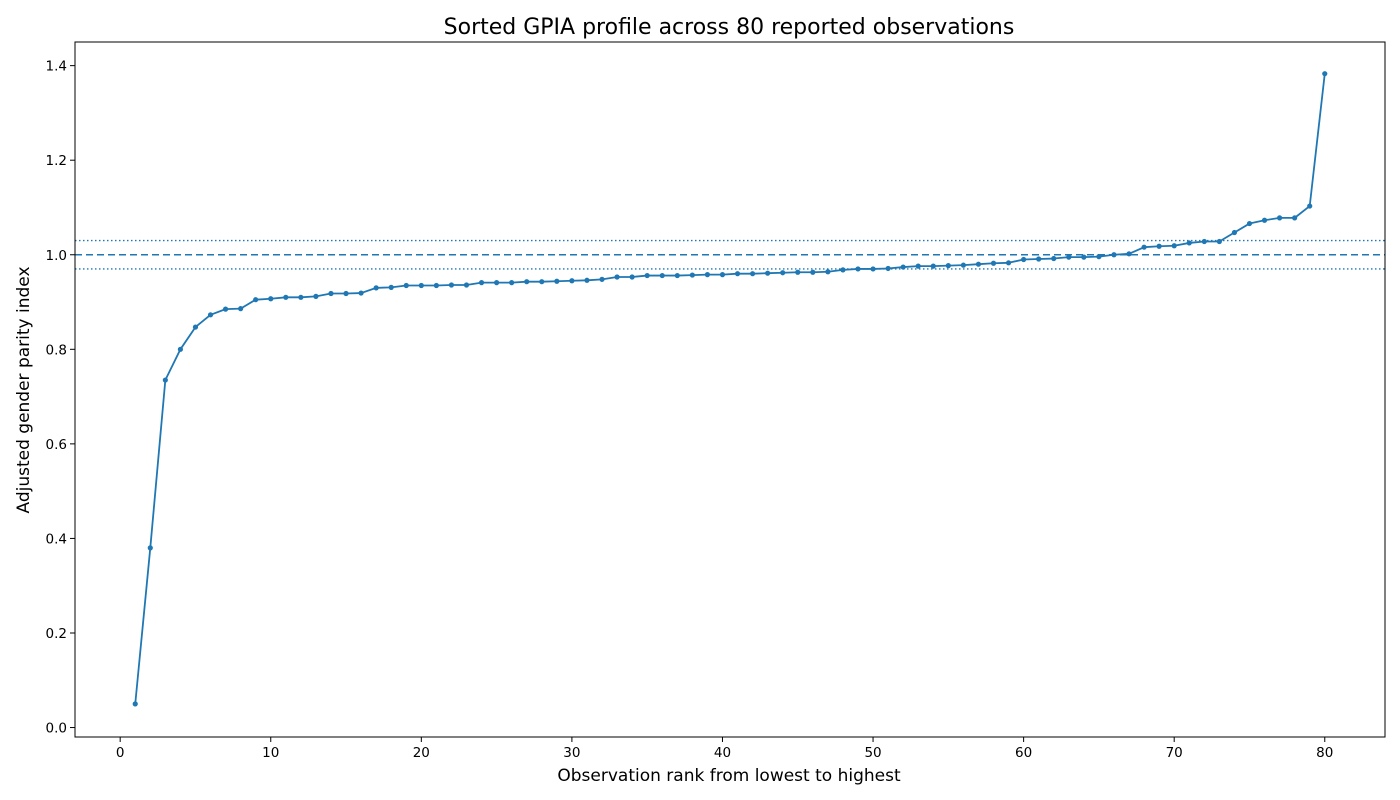 This screenshot has width=1400, height=800. What do you see at coordinates (730, 254) in the screenshot?
I see `reference-lines` at bounding box center [730, 254].